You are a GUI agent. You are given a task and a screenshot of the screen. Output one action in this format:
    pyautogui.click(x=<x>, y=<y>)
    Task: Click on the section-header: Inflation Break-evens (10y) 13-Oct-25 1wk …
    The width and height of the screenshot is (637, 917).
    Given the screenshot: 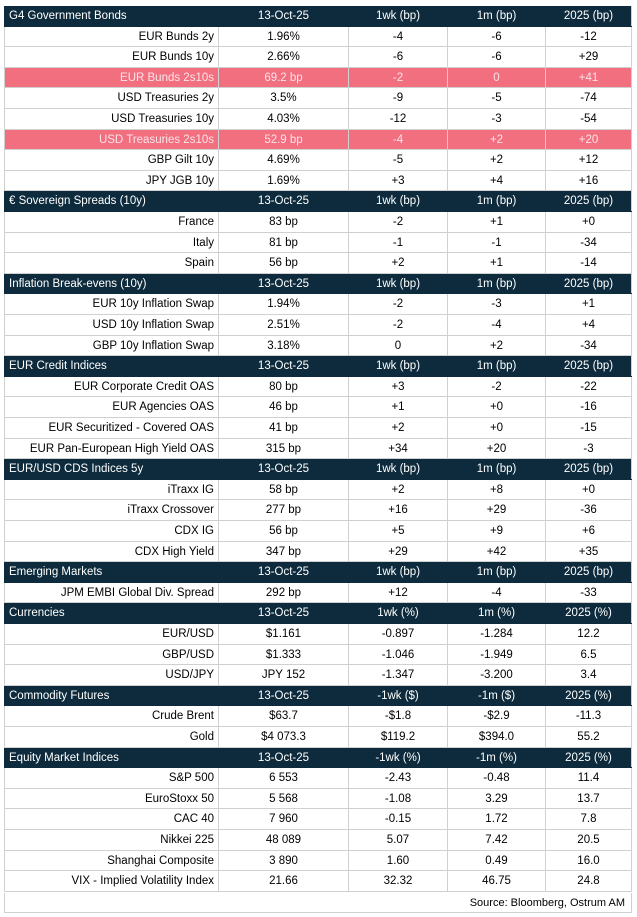 What is the action you would take?
    pyautogui.click(x=318, y=284)
    